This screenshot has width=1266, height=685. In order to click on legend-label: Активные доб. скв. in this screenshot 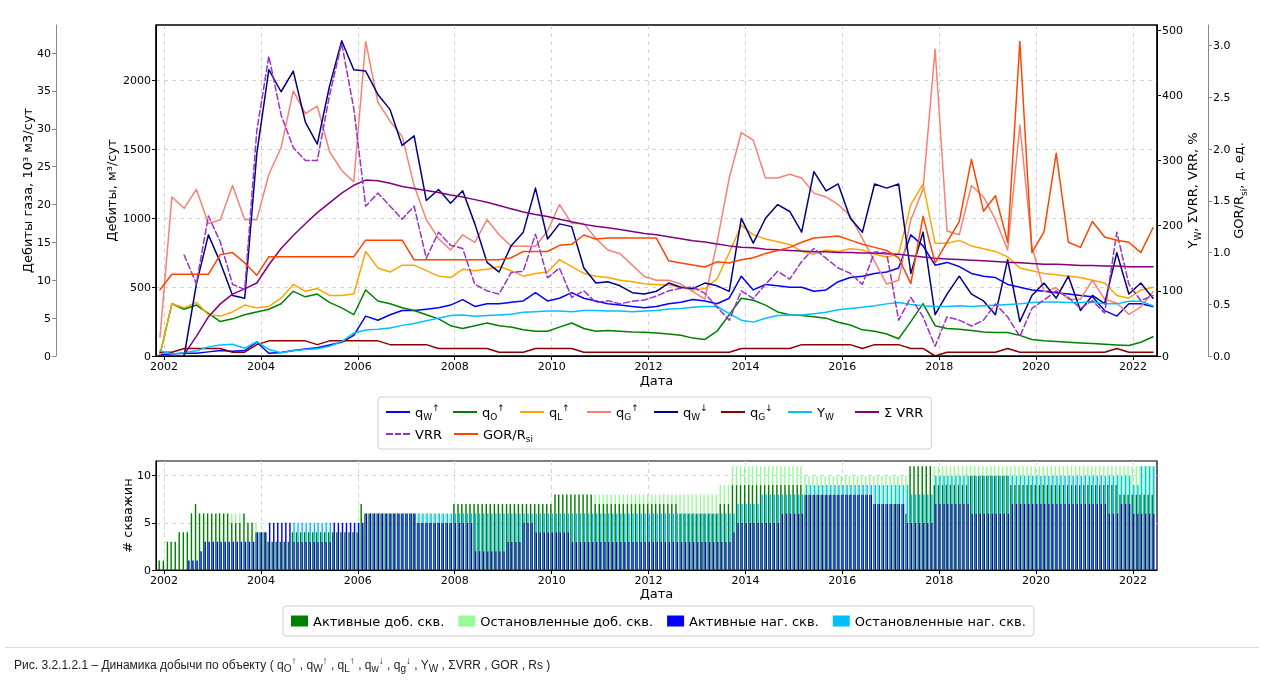, I will do `click(379, 621)`.